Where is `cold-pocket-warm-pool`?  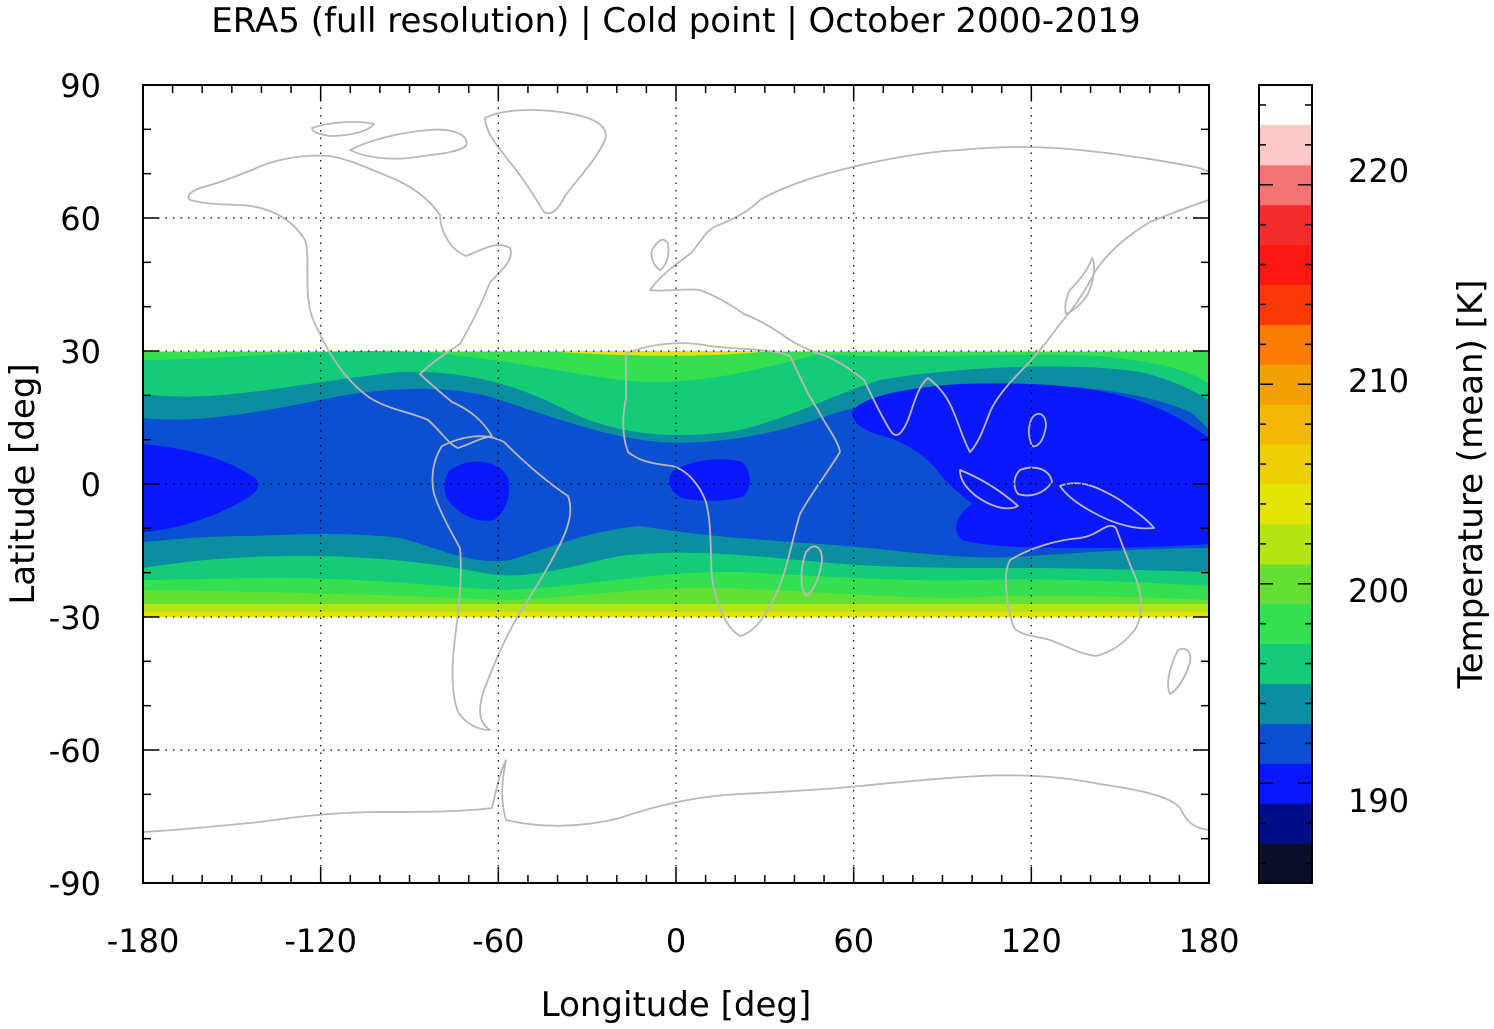
cold-pocket-warm-pool is located at coordinates (1030, 465).